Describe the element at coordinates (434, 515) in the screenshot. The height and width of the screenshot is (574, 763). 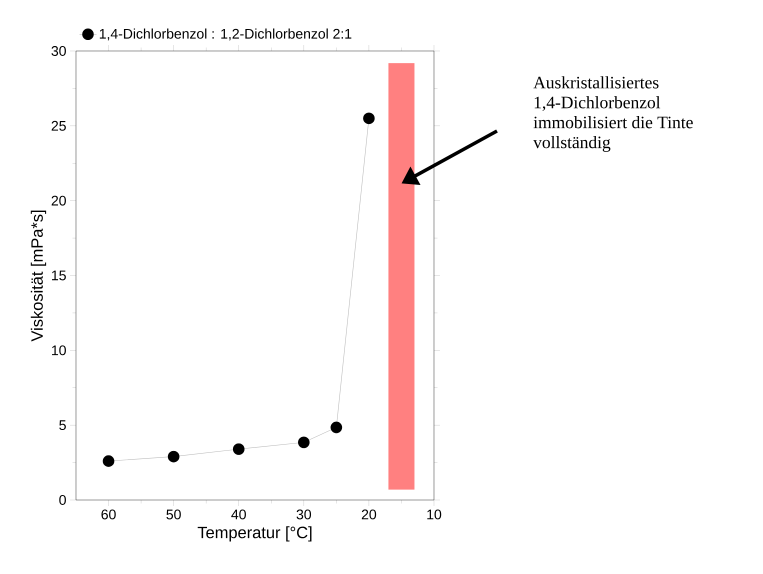
I see `x-tick-label: 10` at that location.